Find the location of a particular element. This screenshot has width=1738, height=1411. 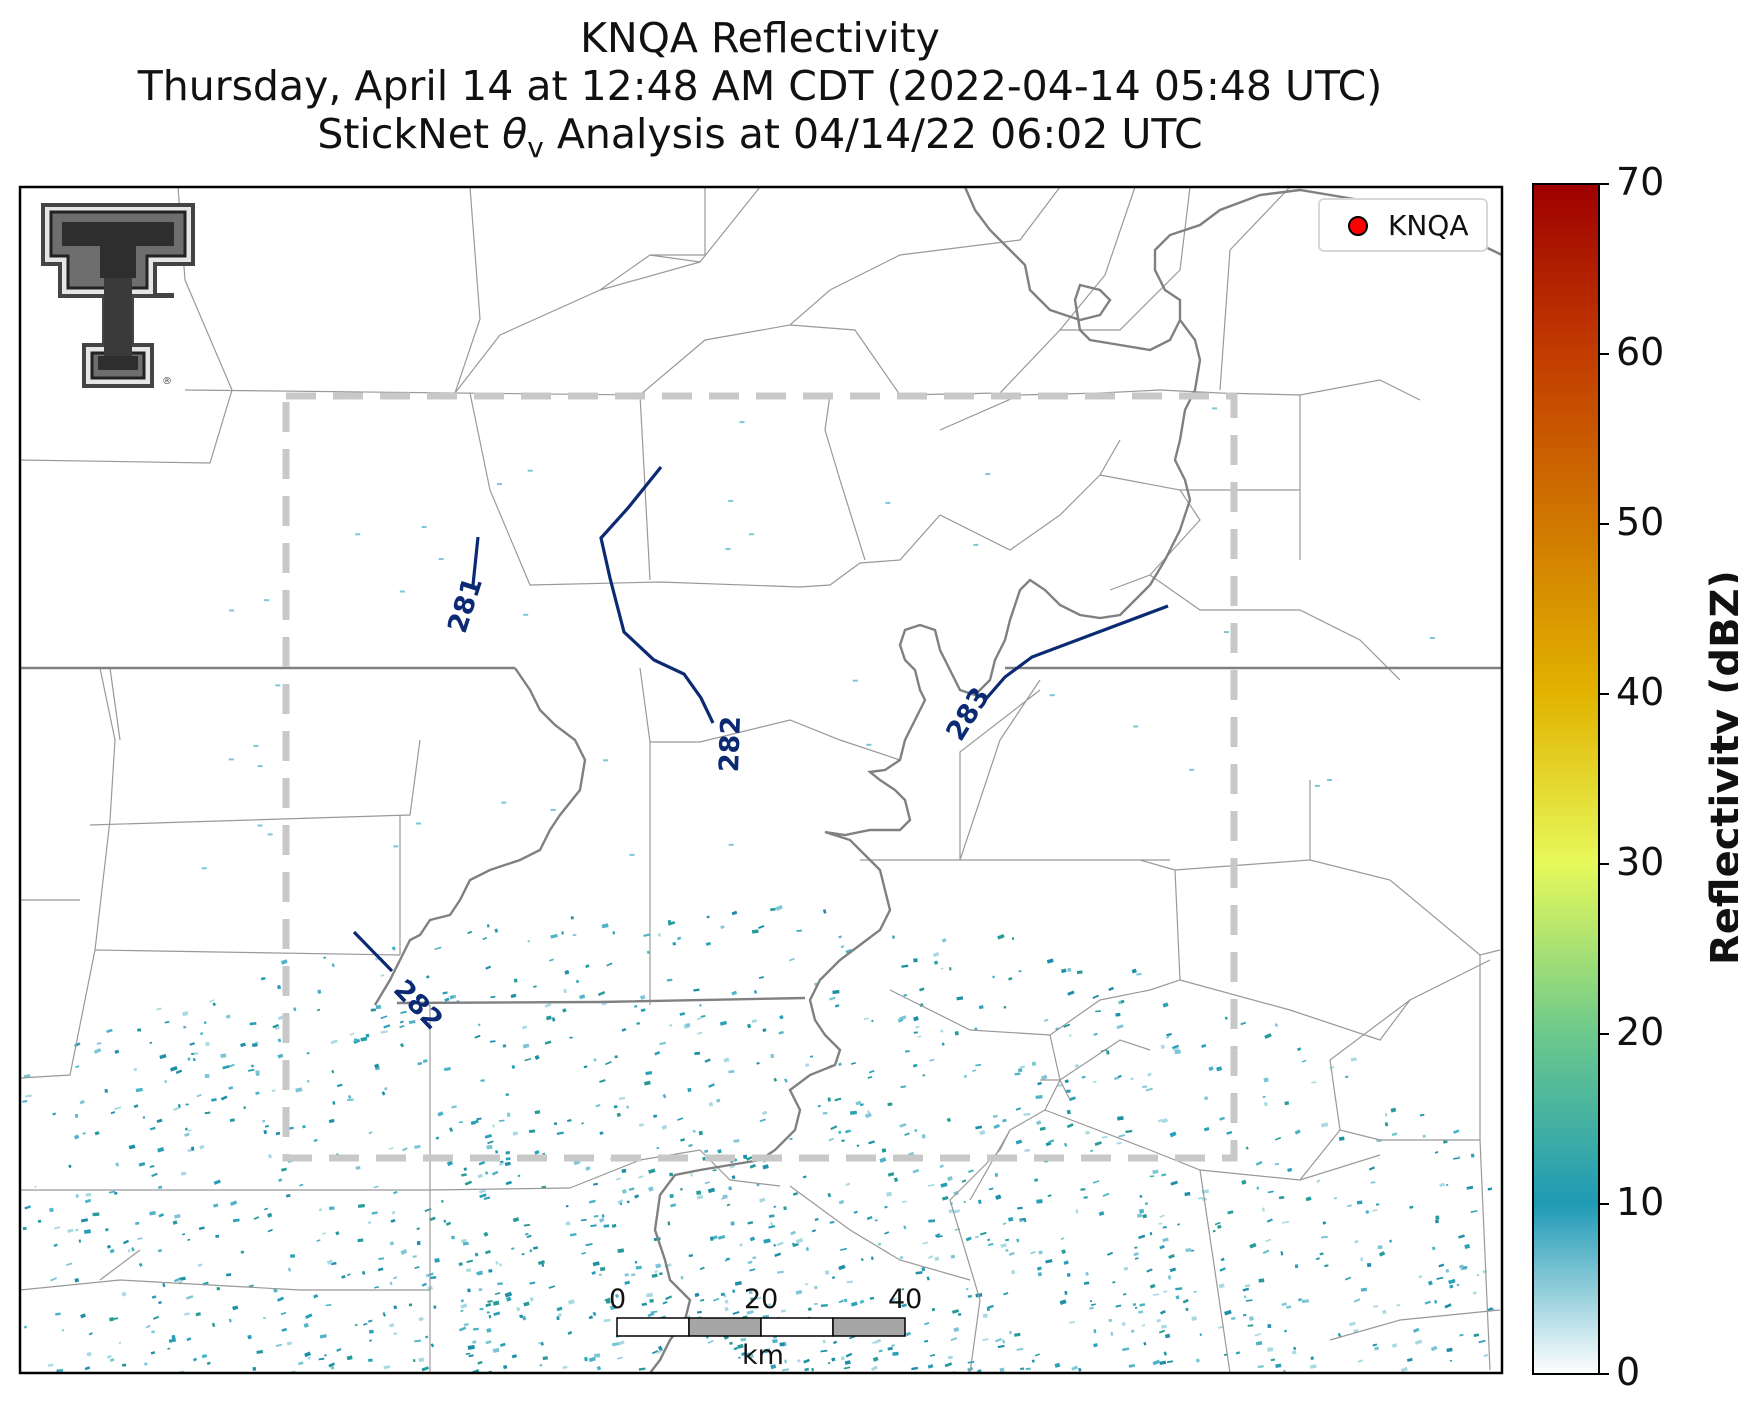

title-line-3-prefix: StickNet is located at coordinates (410, 134).